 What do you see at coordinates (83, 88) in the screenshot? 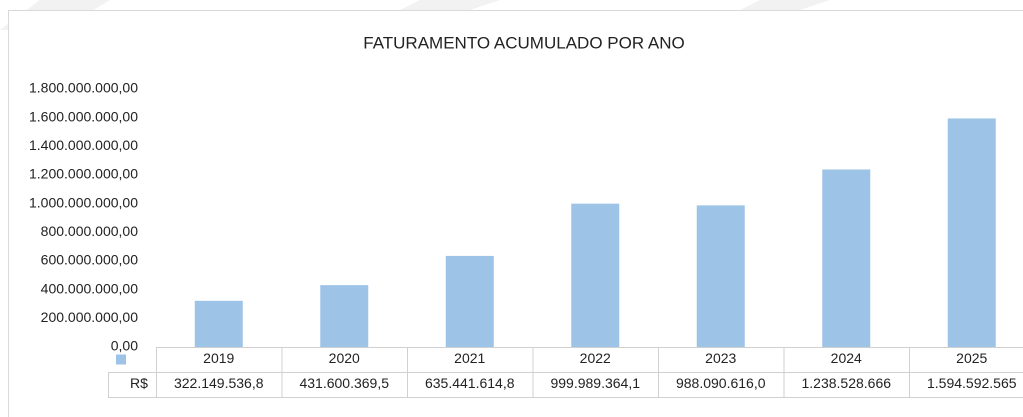
I see `y-tick-label: 1.800.000.000,00` at bounding box center [83, 88].